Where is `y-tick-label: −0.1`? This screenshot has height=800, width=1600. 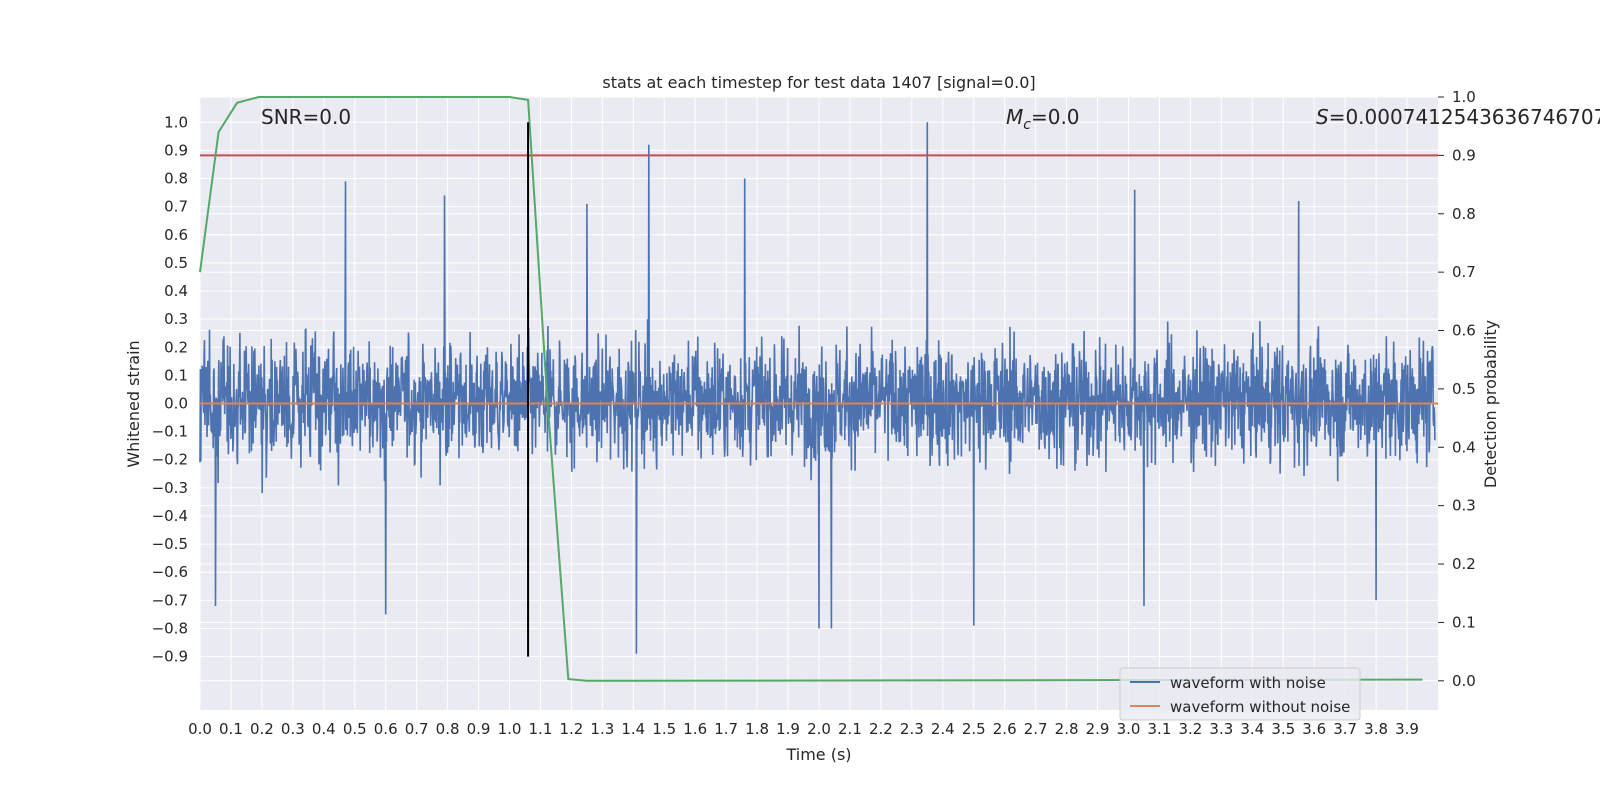 y-tick-label: −0.1 is located at coordinates (170, 432).